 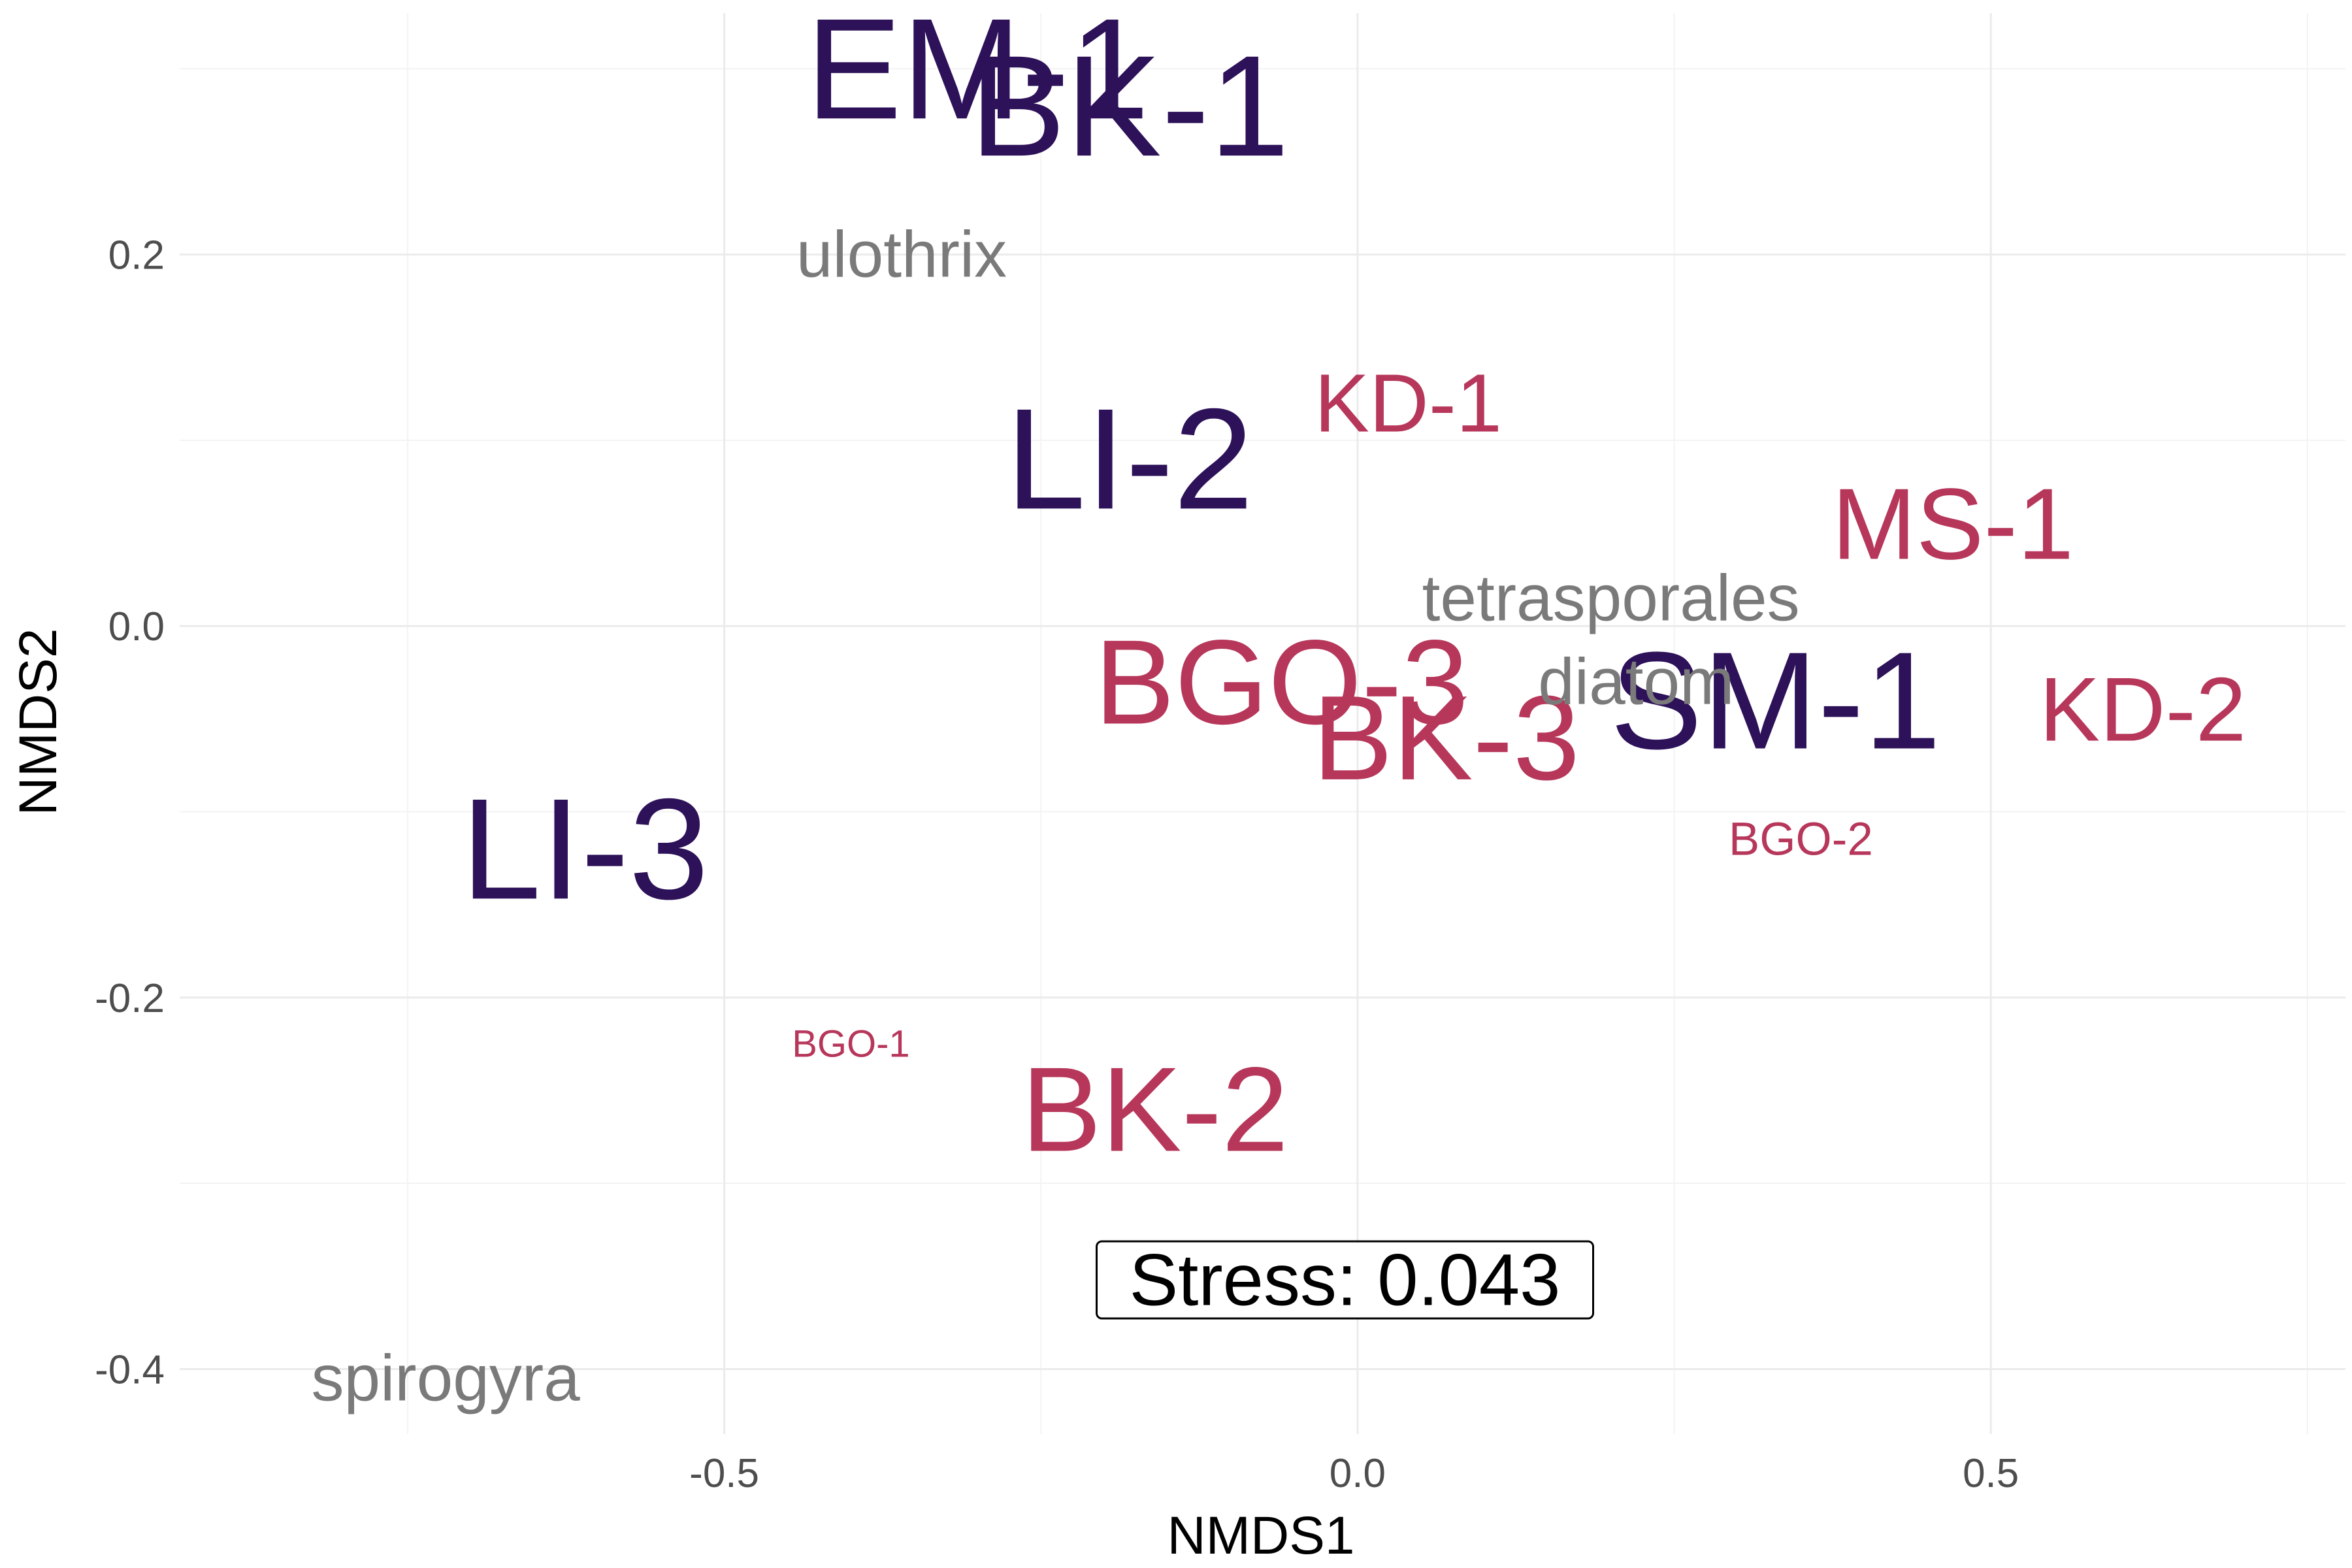 I want to click on stress-annotation: Stress: 0.043, so click(x=1345, y=1280).